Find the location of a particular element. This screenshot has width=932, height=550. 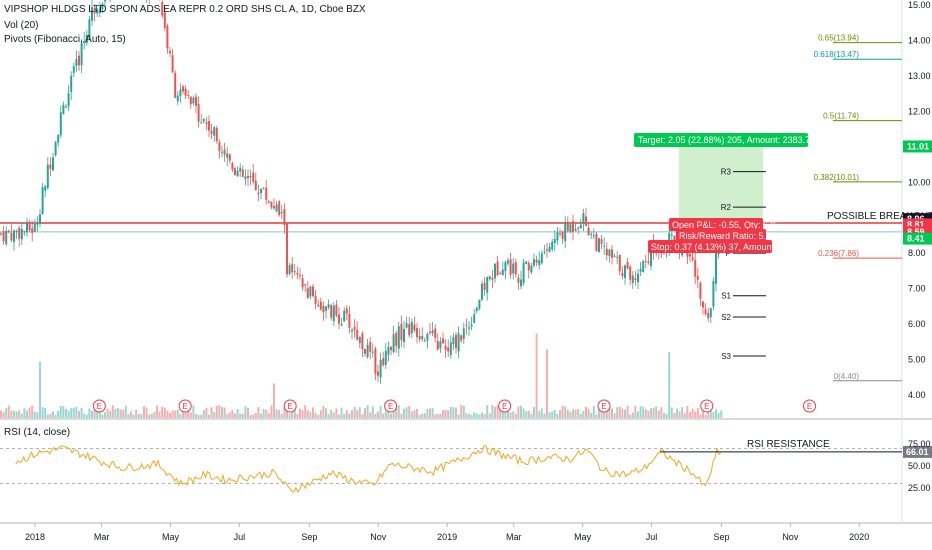

rsi-tick-label: 50.00 is located at coordinates (919, 466).